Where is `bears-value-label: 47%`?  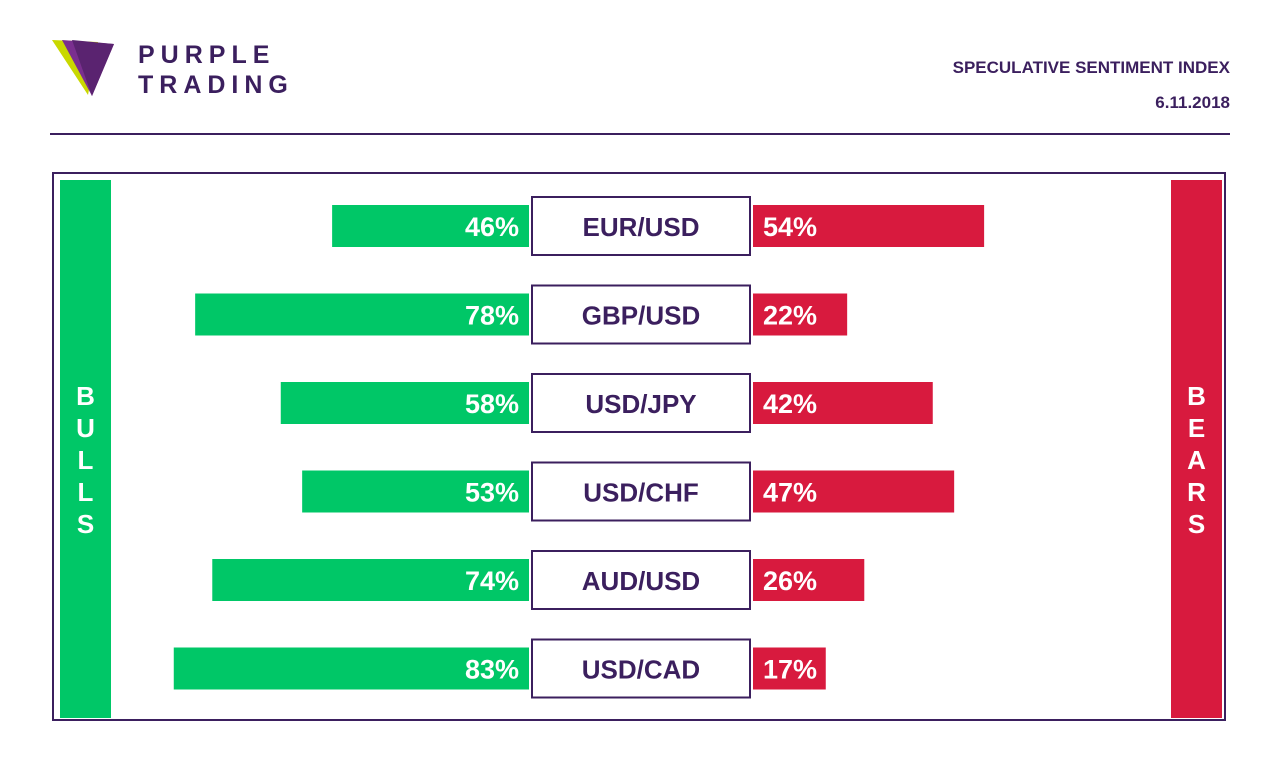
bears-value-label: 47% is located at coordinates (790, 493).